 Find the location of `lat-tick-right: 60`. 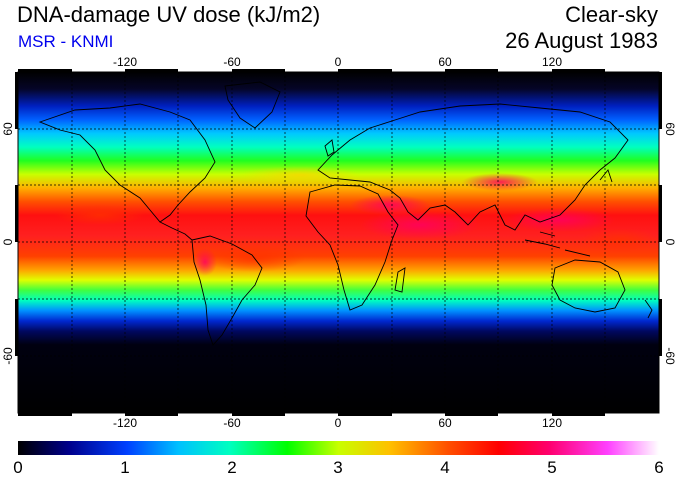

lat-tick-right: 60 is located at coordinates (670, 129).